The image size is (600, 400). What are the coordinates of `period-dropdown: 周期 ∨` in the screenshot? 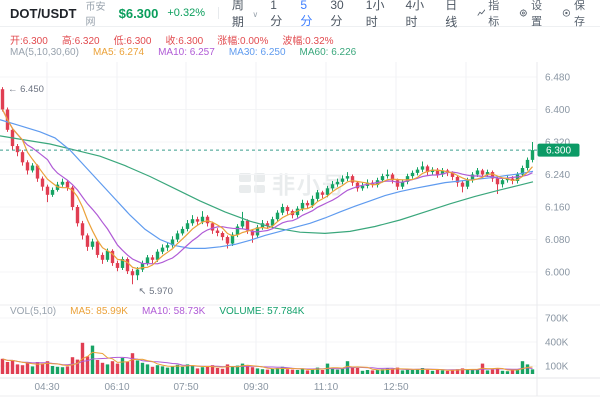 It's located at (245, 15).